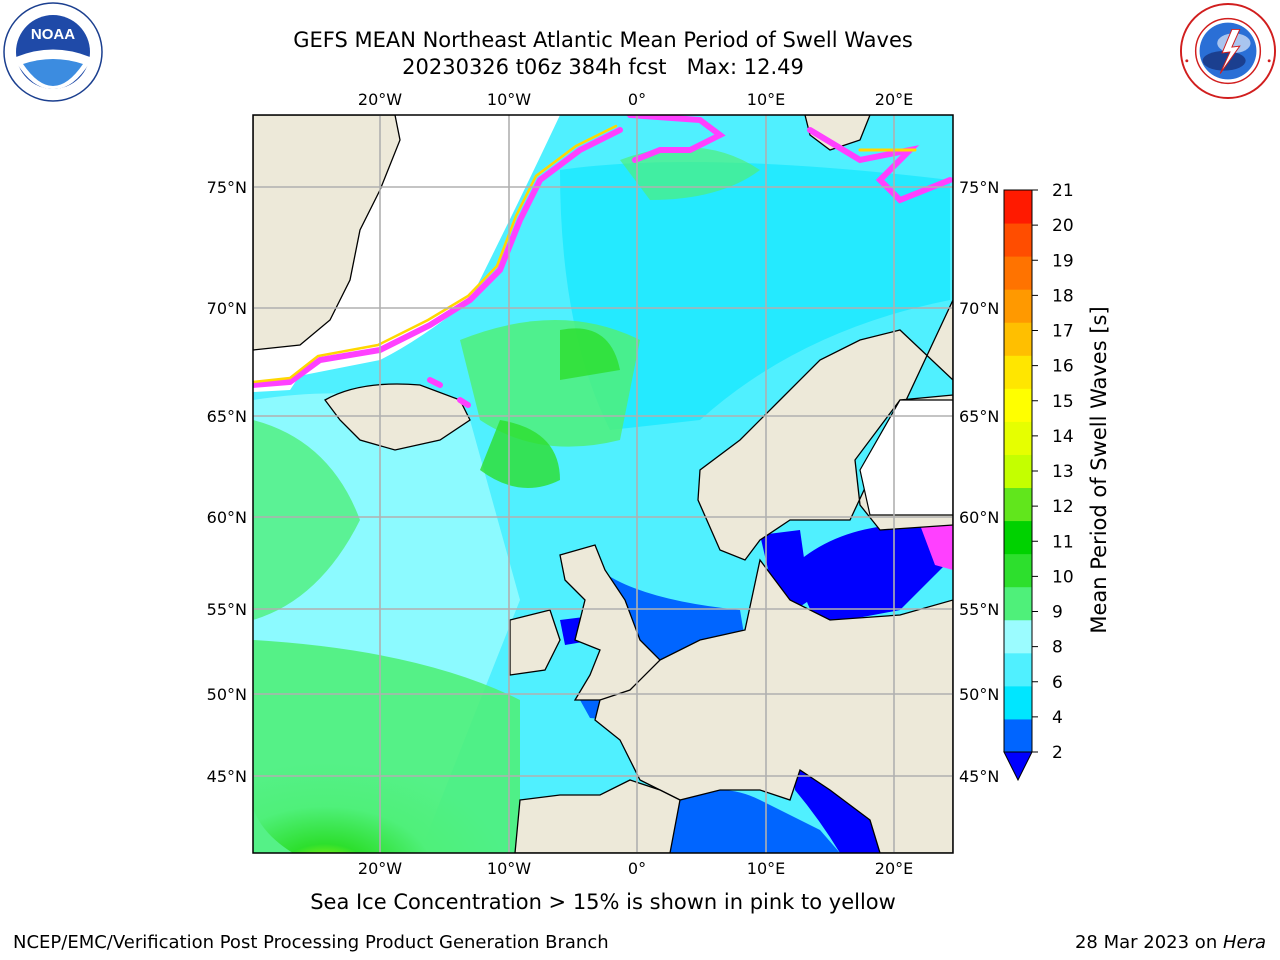  Describe the element at coordinates (1063, 472) in the screenshot. I see `colorbar-tick-label: 13` at that location.